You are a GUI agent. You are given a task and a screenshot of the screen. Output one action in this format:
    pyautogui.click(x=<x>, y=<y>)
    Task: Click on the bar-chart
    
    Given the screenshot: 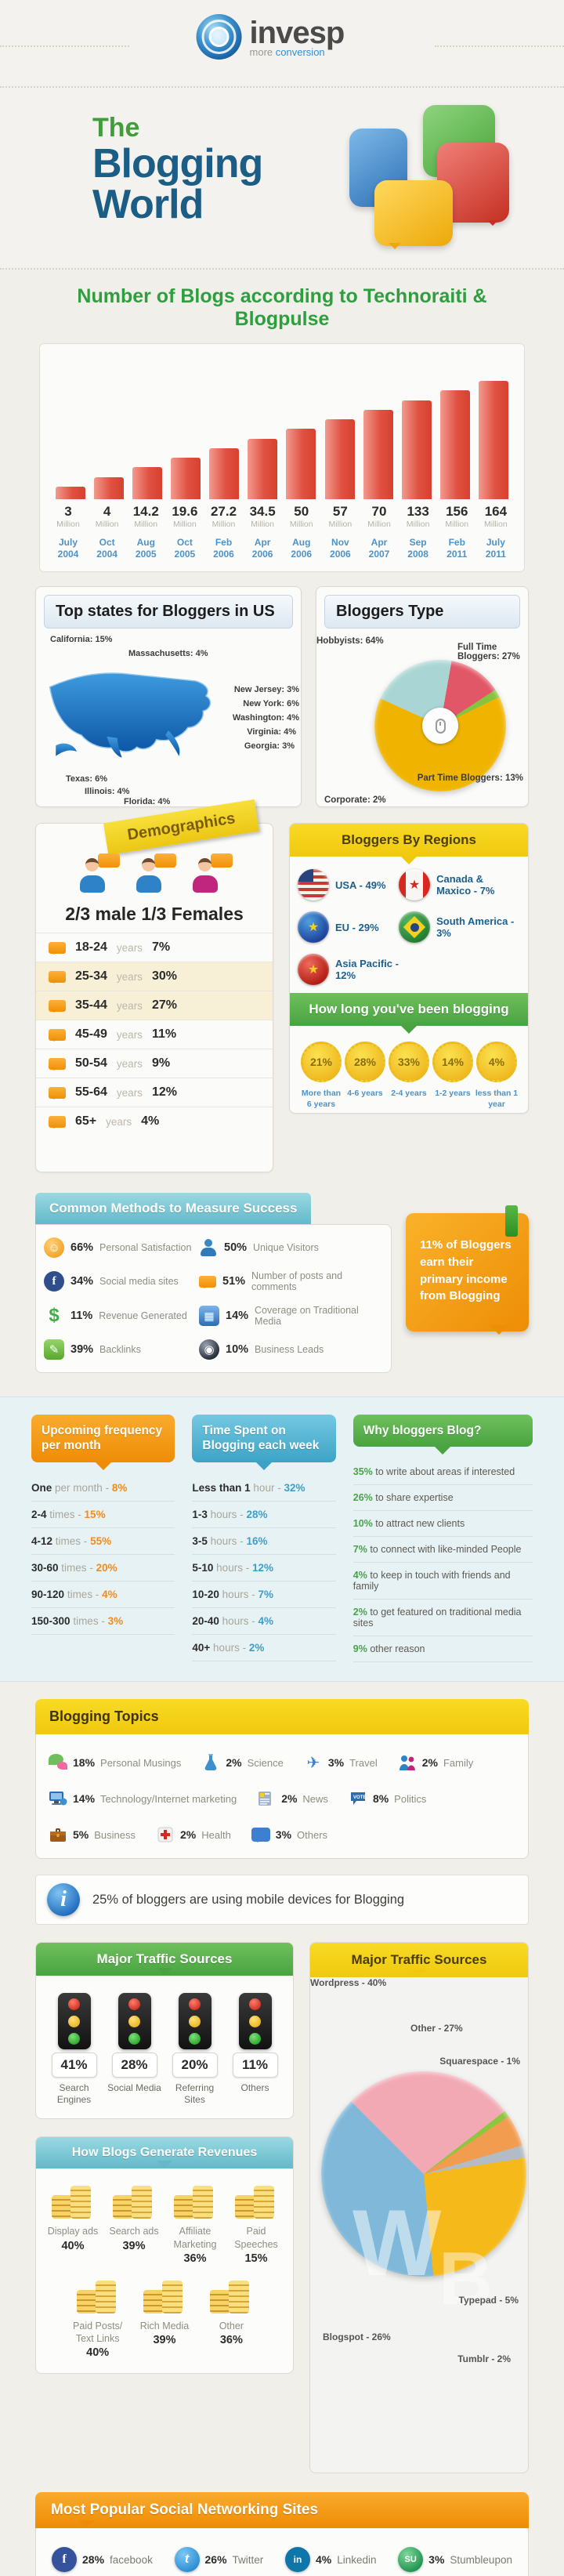 What is the action you would take?
    pyautogui.click(x=282, y=432)
    